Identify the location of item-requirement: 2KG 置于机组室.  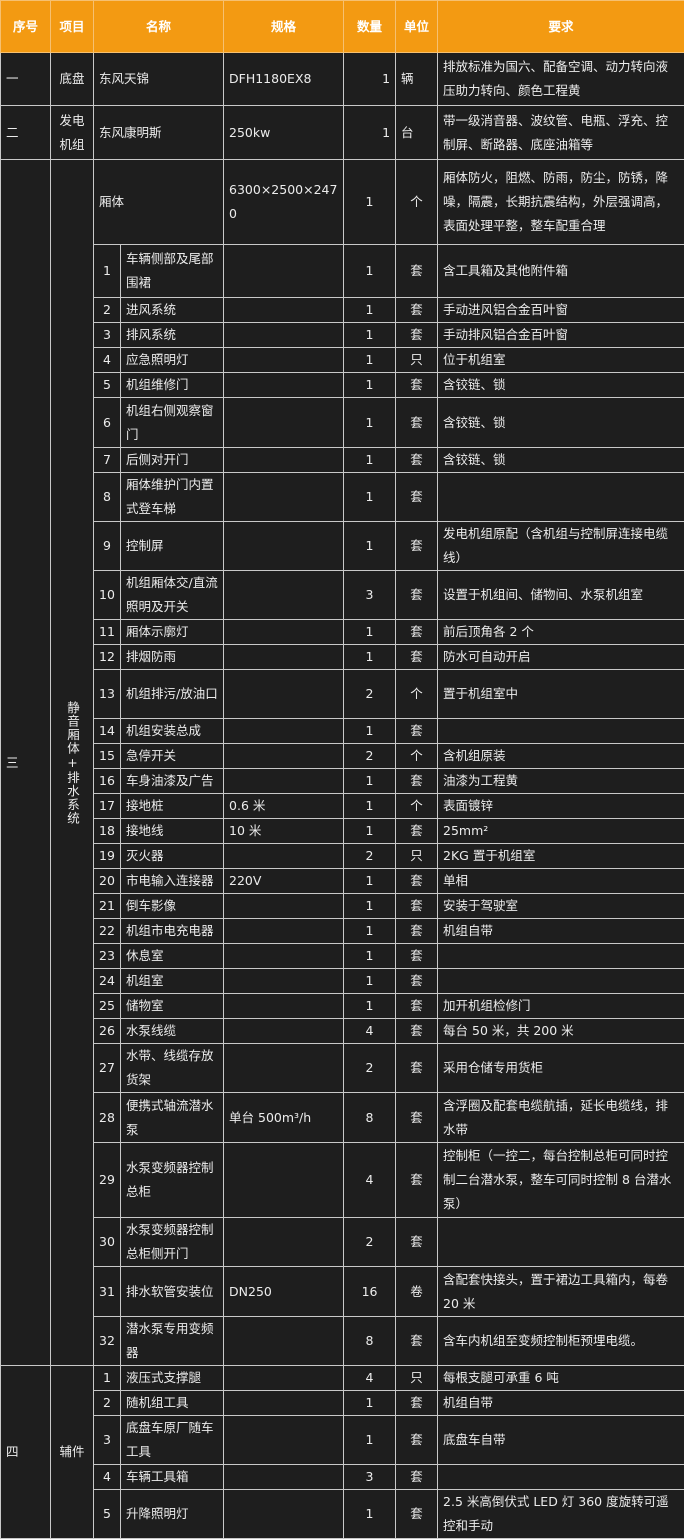
(561, 856).